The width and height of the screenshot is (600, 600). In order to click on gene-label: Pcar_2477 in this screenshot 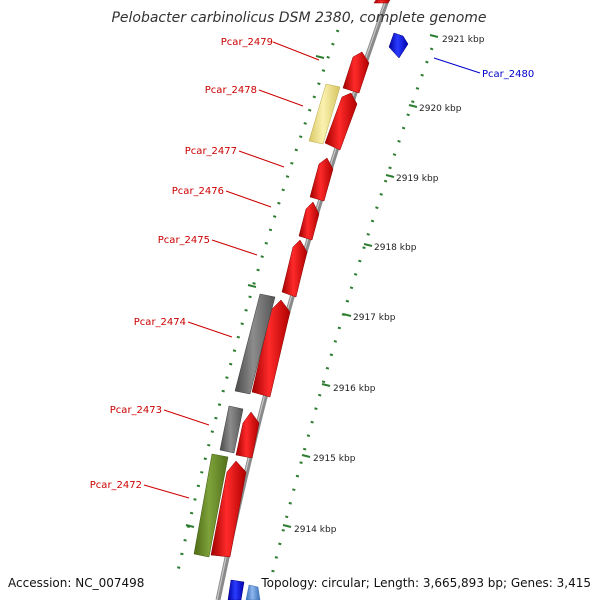, I will do `click(211, 151)`.